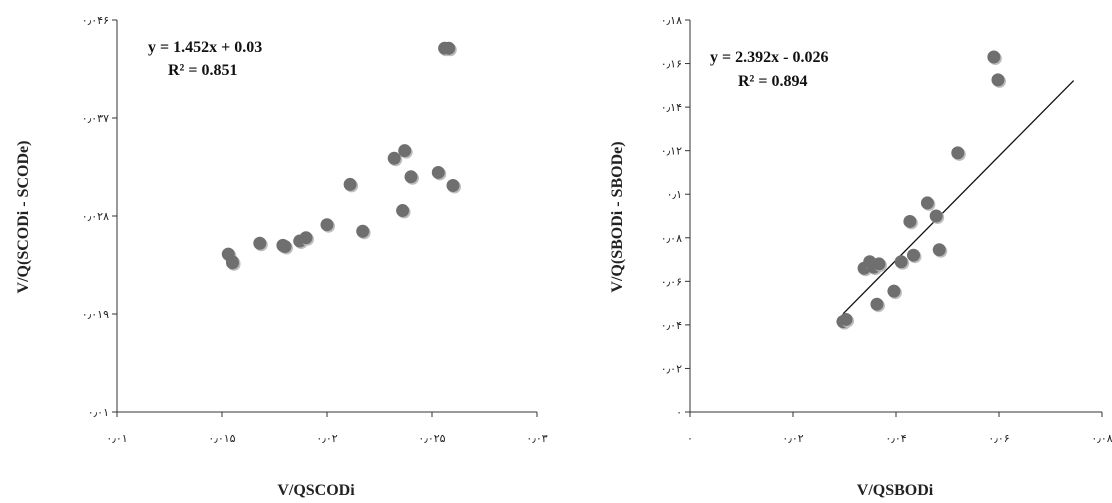  What do you see at coordinates (958, 197) in the screenshot?
I see `trendline` at bounding box center [958, 197].